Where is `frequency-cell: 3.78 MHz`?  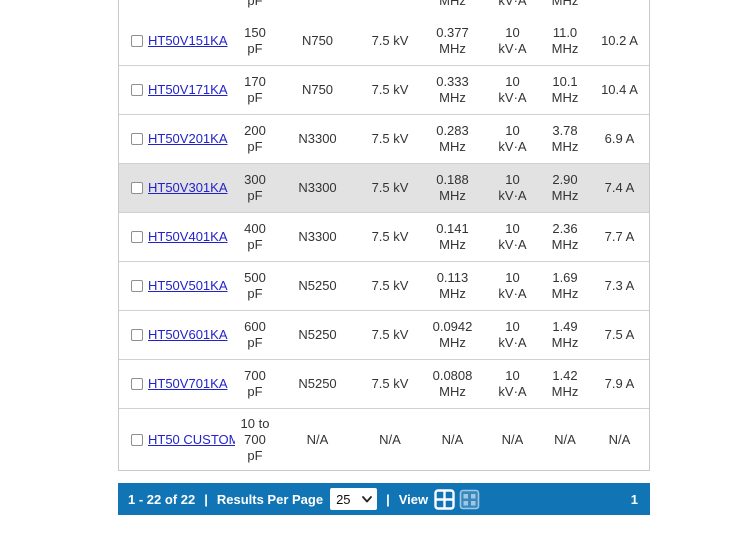
frequency-cell: 3.78 MHz is located at coordinates (565, 138).